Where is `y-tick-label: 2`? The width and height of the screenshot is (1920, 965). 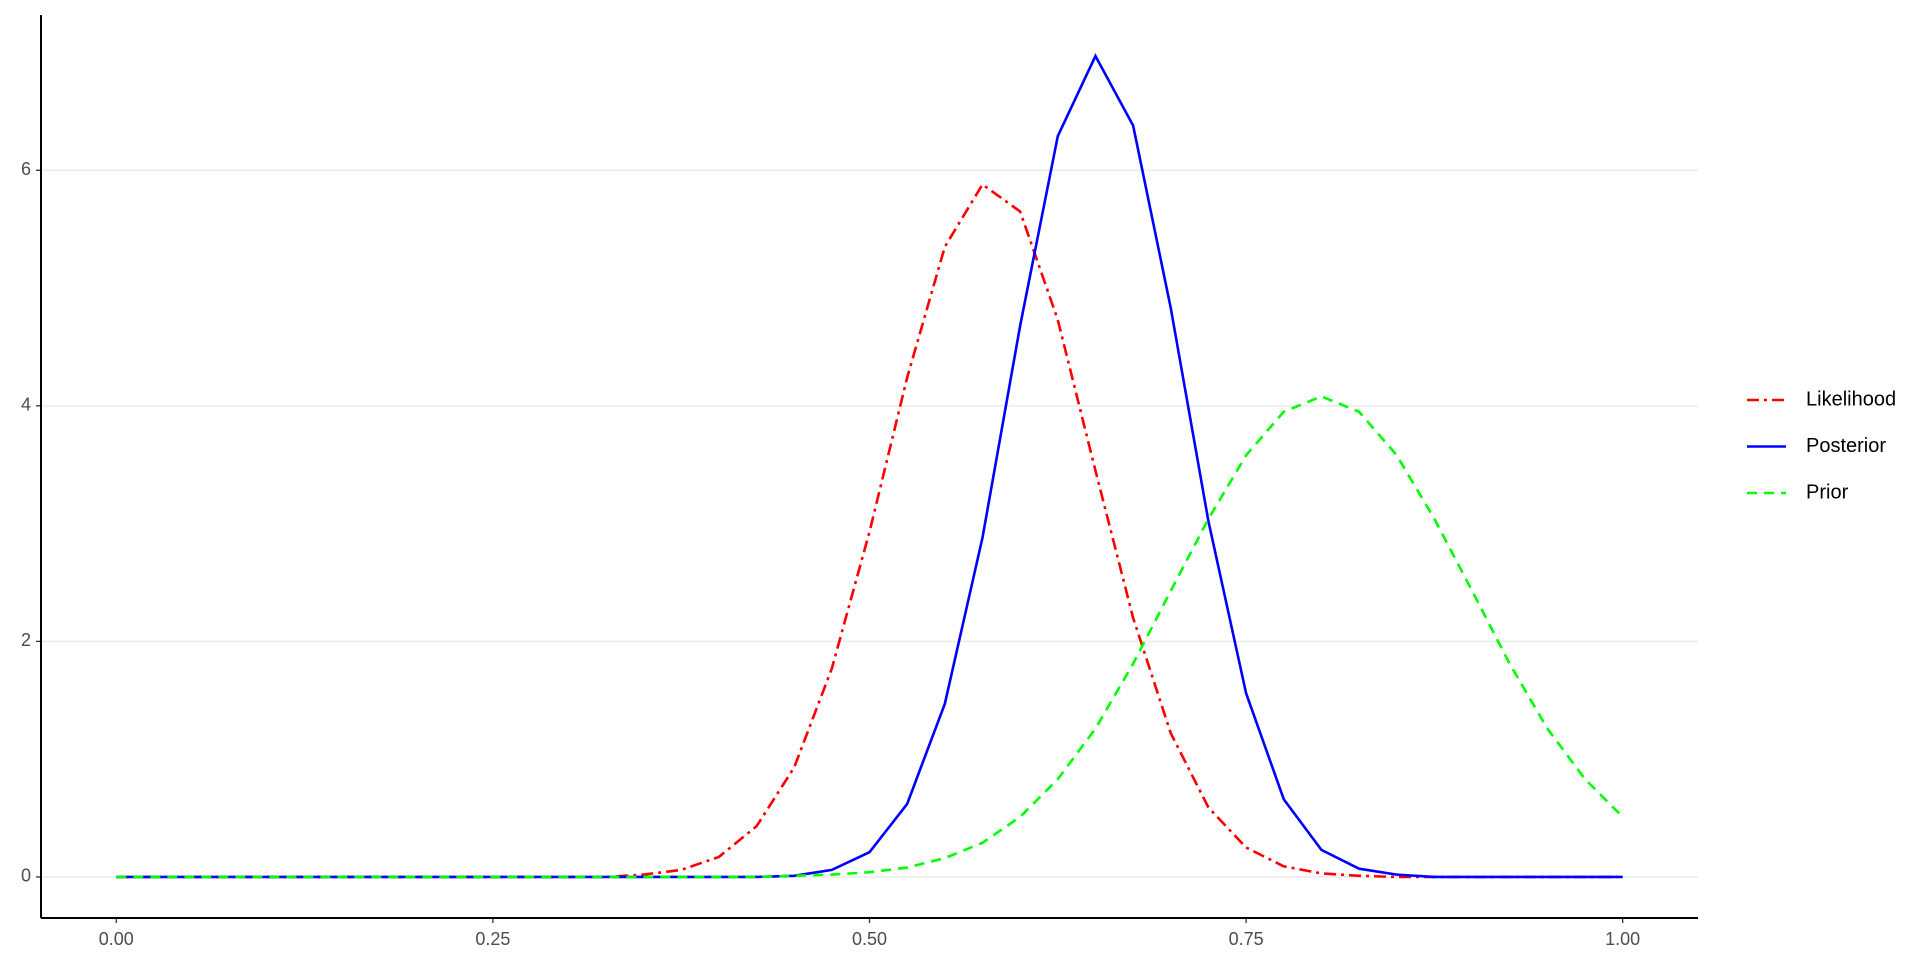 y-tick-label: 2 is located at coordinates (26, 640).